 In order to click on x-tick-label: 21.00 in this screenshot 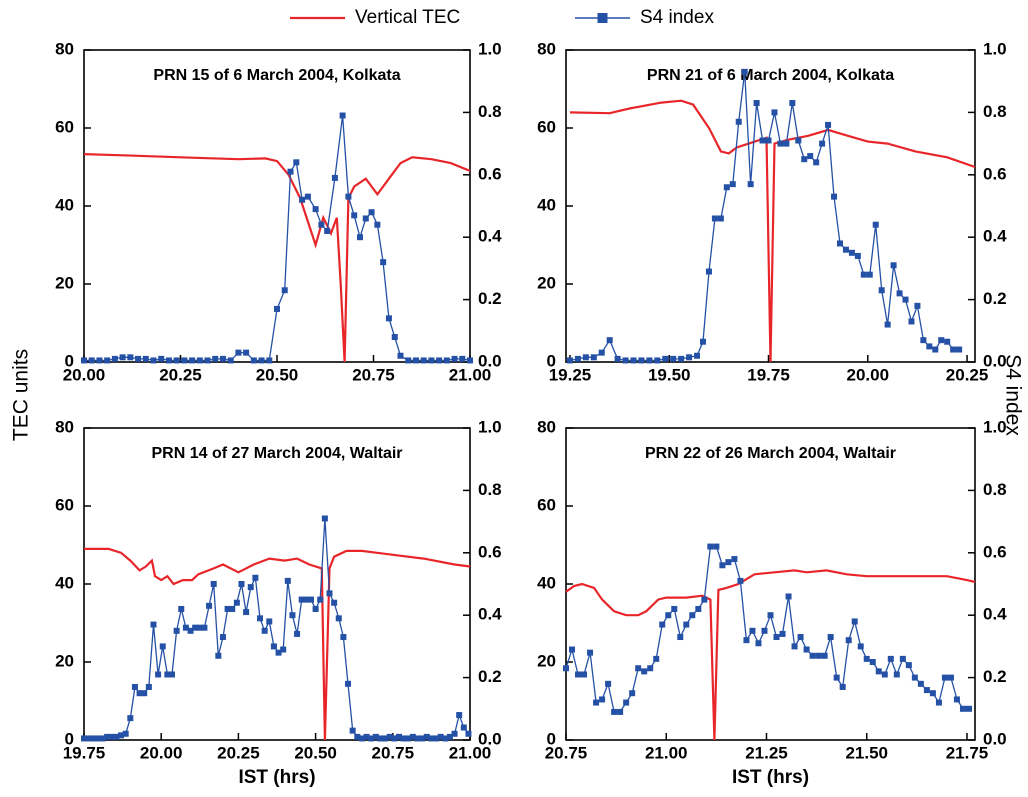, I will do `click(666, 752)`.